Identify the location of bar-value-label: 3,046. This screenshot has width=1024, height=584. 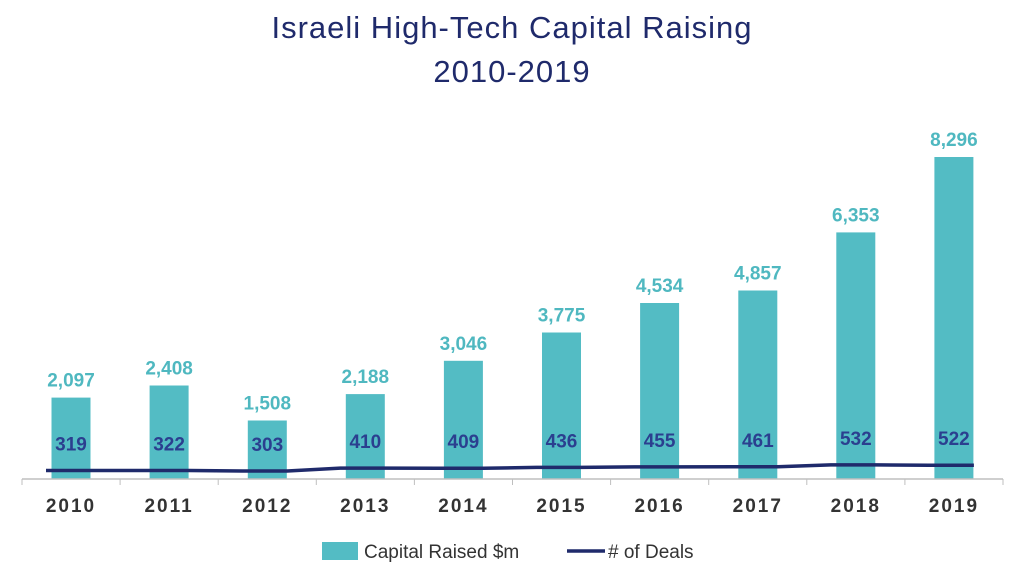
(464, 344).